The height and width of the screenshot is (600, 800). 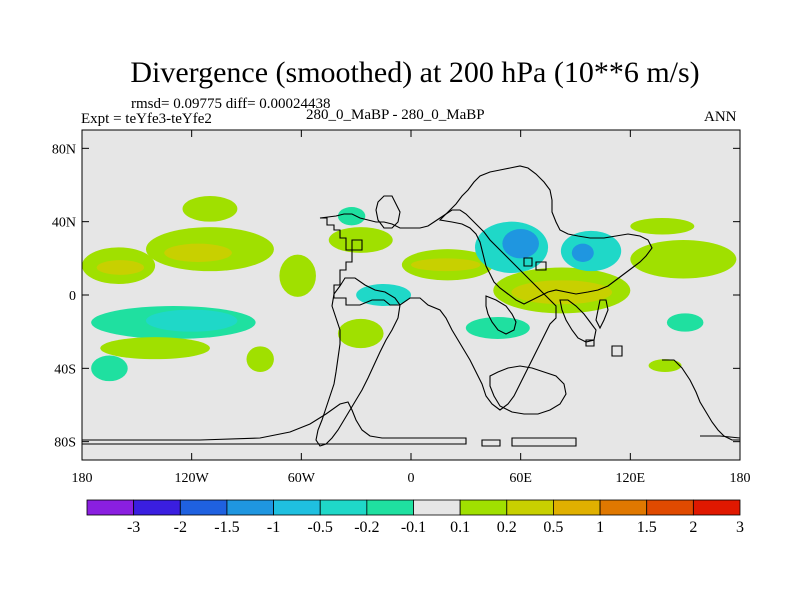 I want to click on colorbar-label-10: 1, so click(x=600, y=527).